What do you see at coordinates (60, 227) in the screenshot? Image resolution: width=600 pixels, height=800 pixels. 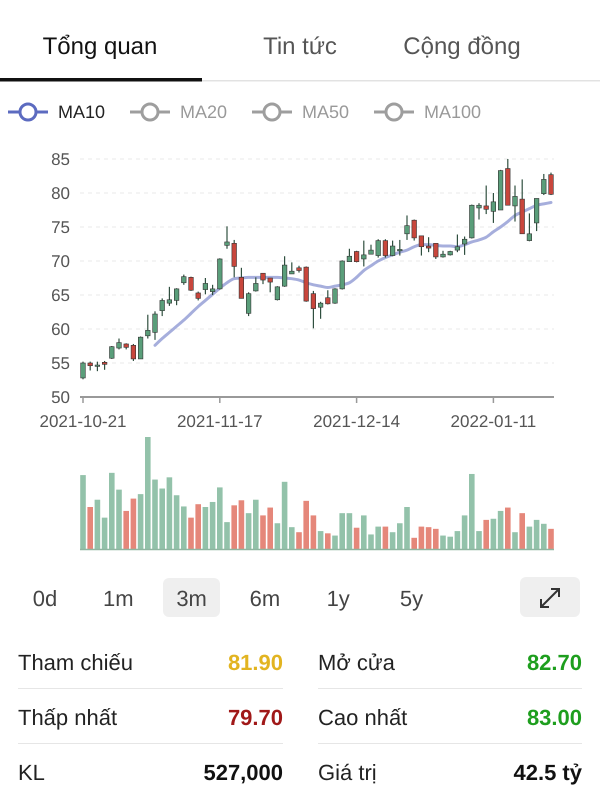 I see `y-tick-label: 75` at bounding box center [60, 227].